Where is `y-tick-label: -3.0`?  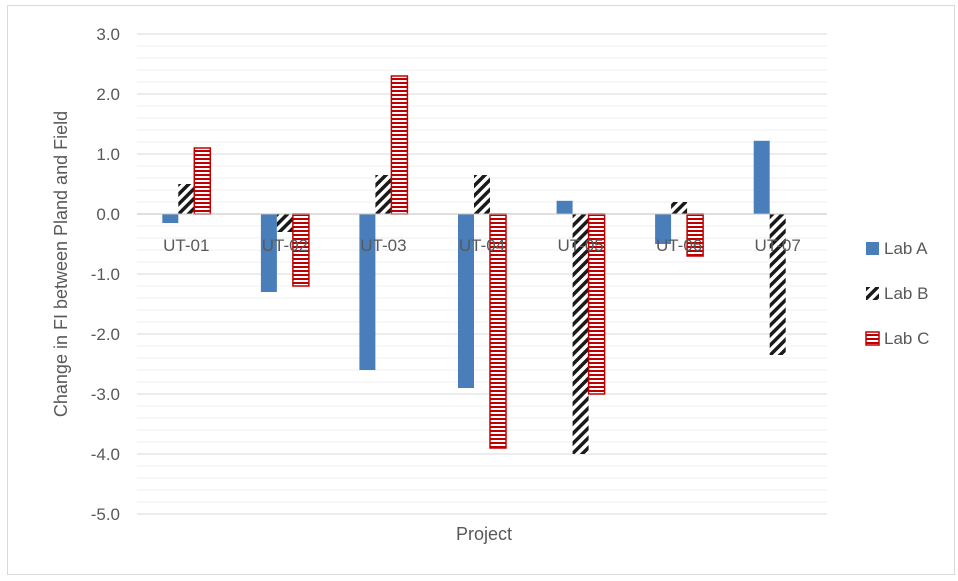
y-tick-label: -3.0 is located at coordinates (105, 394).